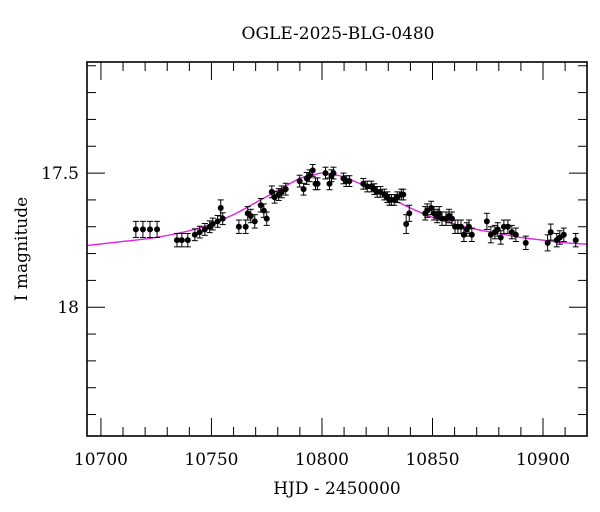 Image resolution: width=600 pixels, height=512 pixels. Describe the element at coordinates (337, 207) in the screenshot. I see `plot-area` at that location.